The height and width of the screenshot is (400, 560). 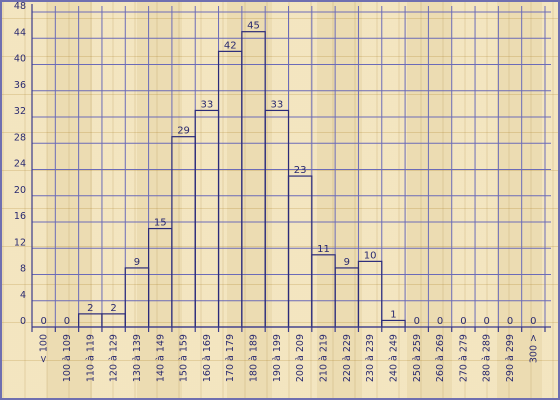 What do you see at coordinates (370, 255) in the screenshot?
I see `bar-value-label: 10` at bounding box center [370, 255].